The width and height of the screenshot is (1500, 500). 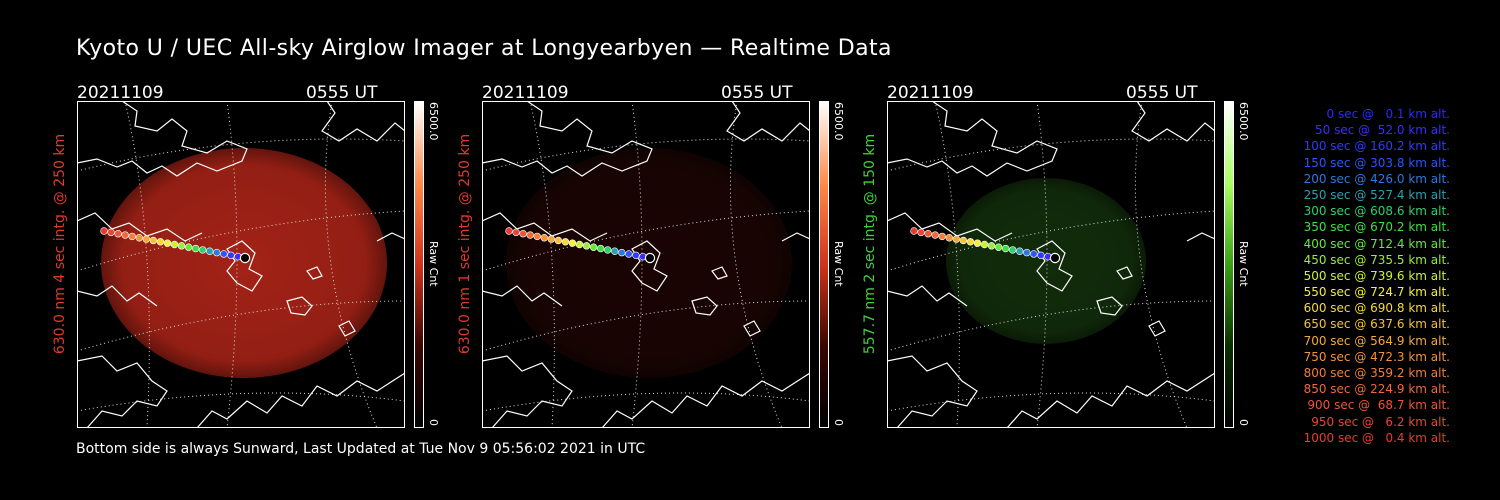 I want to click on trajectory-legend-row: 500 sec @ 739.6 km alt., so click(x=1376, y=275).